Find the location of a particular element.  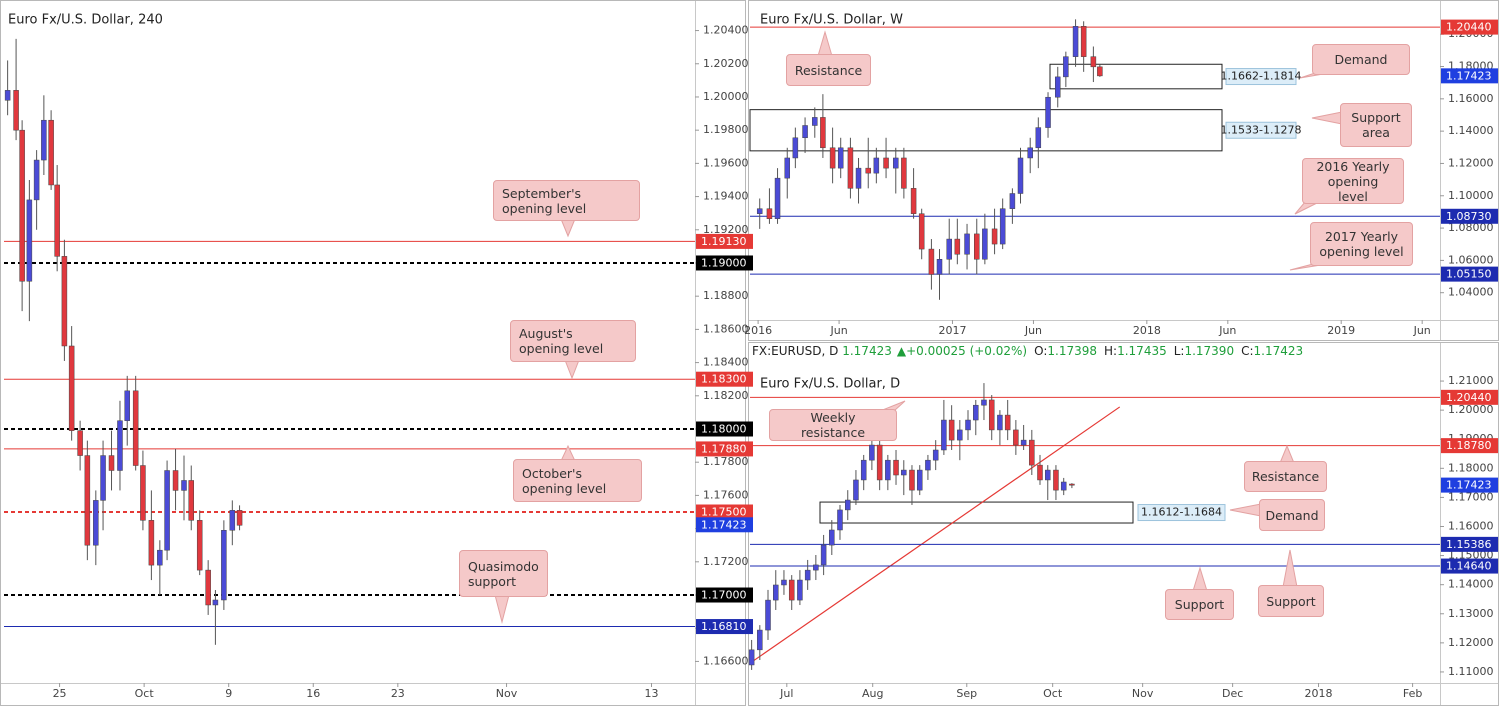

y-tick-label: 1.08000 is located at coordinates (1471, 227).